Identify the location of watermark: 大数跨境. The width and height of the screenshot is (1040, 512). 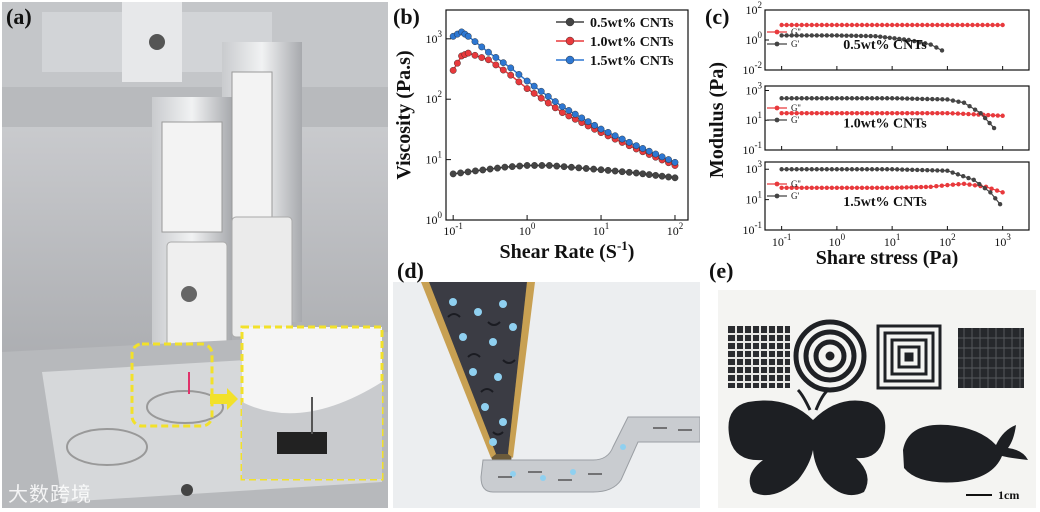
(50, 494).